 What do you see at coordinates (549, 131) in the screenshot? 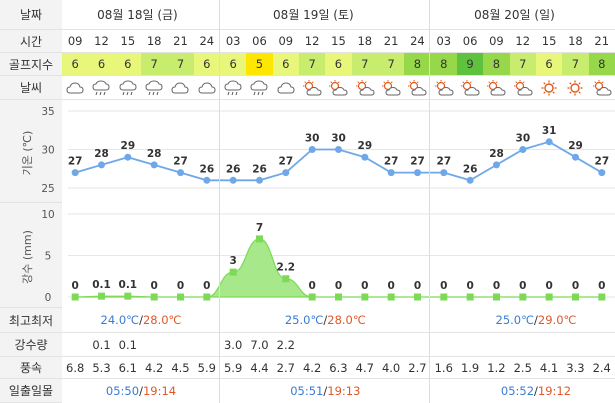
I see `data-label: 31` at bounding box center [549, 131].